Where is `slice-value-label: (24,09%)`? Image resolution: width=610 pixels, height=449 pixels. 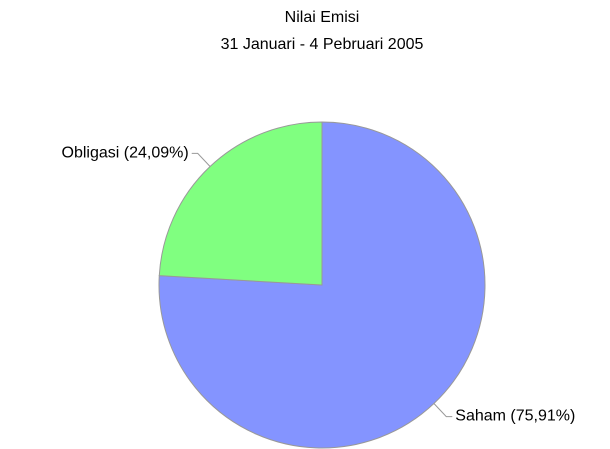
slice-value-label: (24,09%) is located at coordinates (156, 153).